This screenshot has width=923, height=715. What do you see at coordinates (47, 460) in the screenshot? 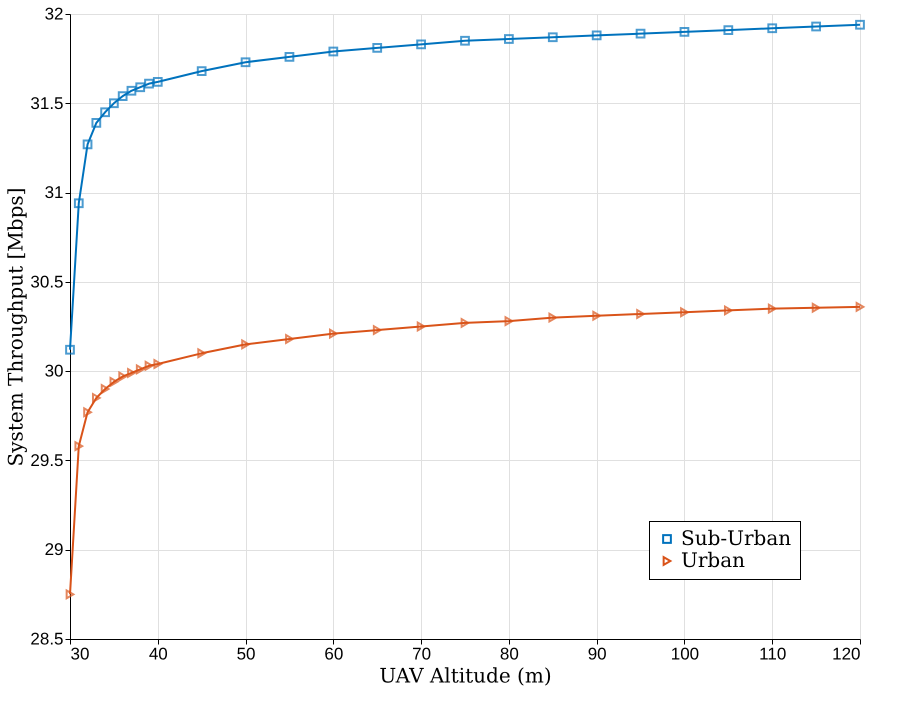
I see `y-tick-label: 29.5` at bounding box center [47, 460].